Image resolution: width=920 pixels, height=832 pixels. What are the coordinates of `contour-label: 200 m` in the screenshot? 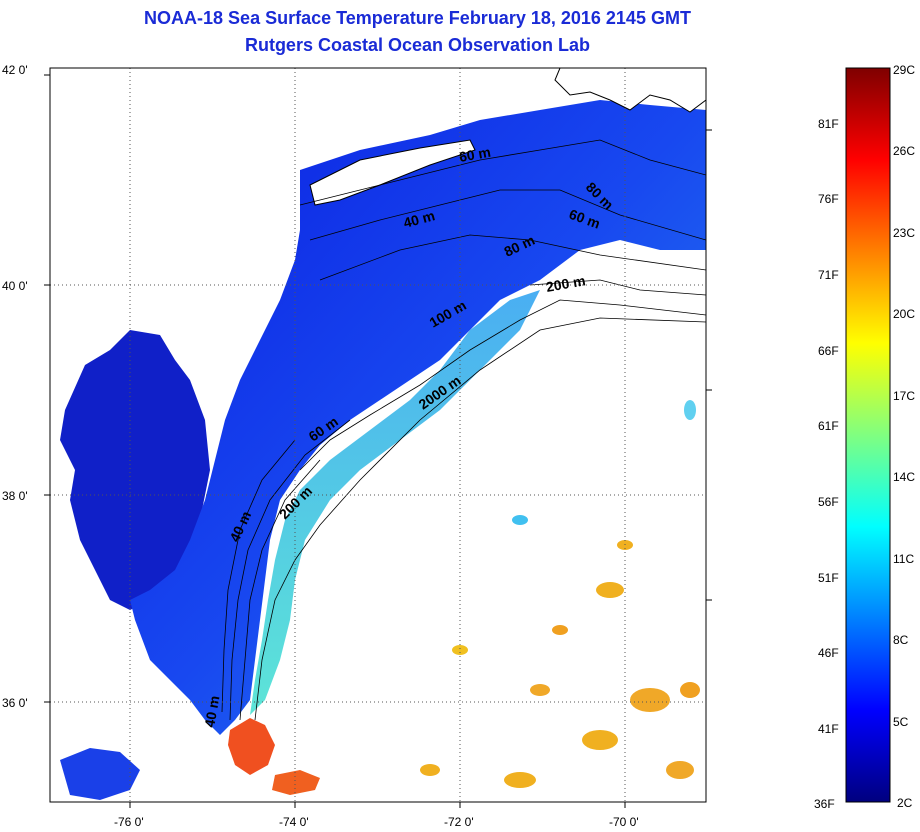 It's located at (566, 283).